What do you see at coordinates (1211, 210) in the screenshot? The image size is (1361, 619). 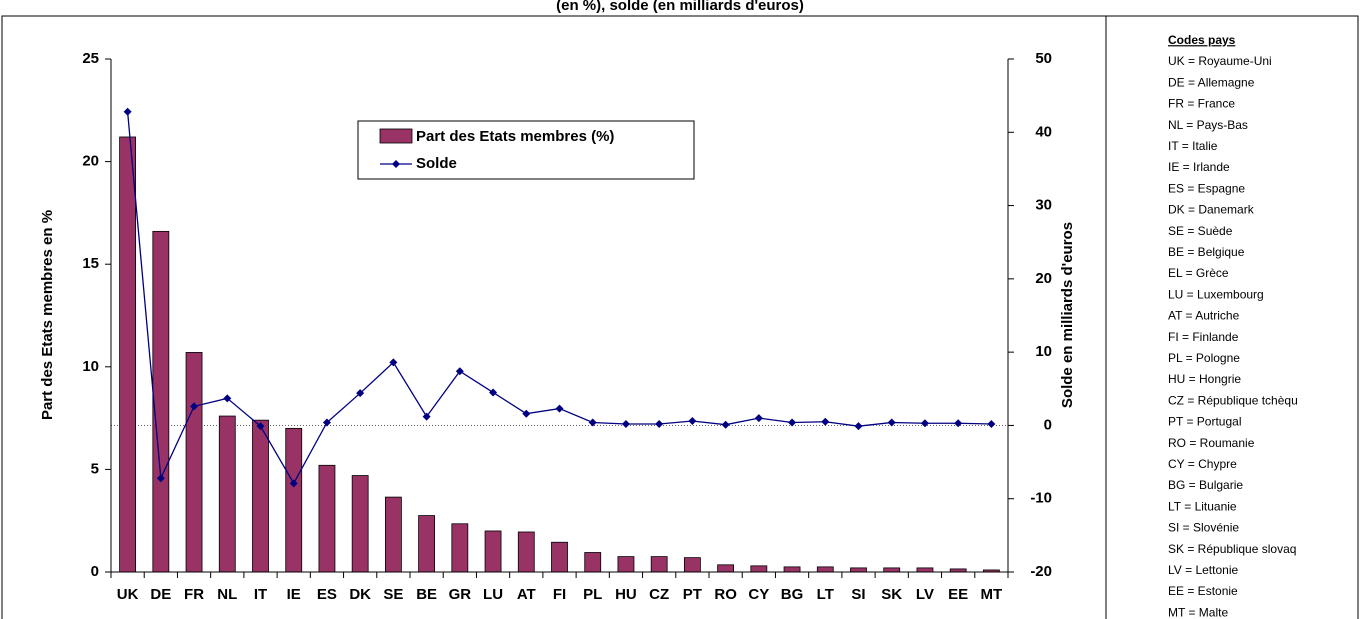 I see `code-item: DK = Danemark` at bounding box center [1211, 210].